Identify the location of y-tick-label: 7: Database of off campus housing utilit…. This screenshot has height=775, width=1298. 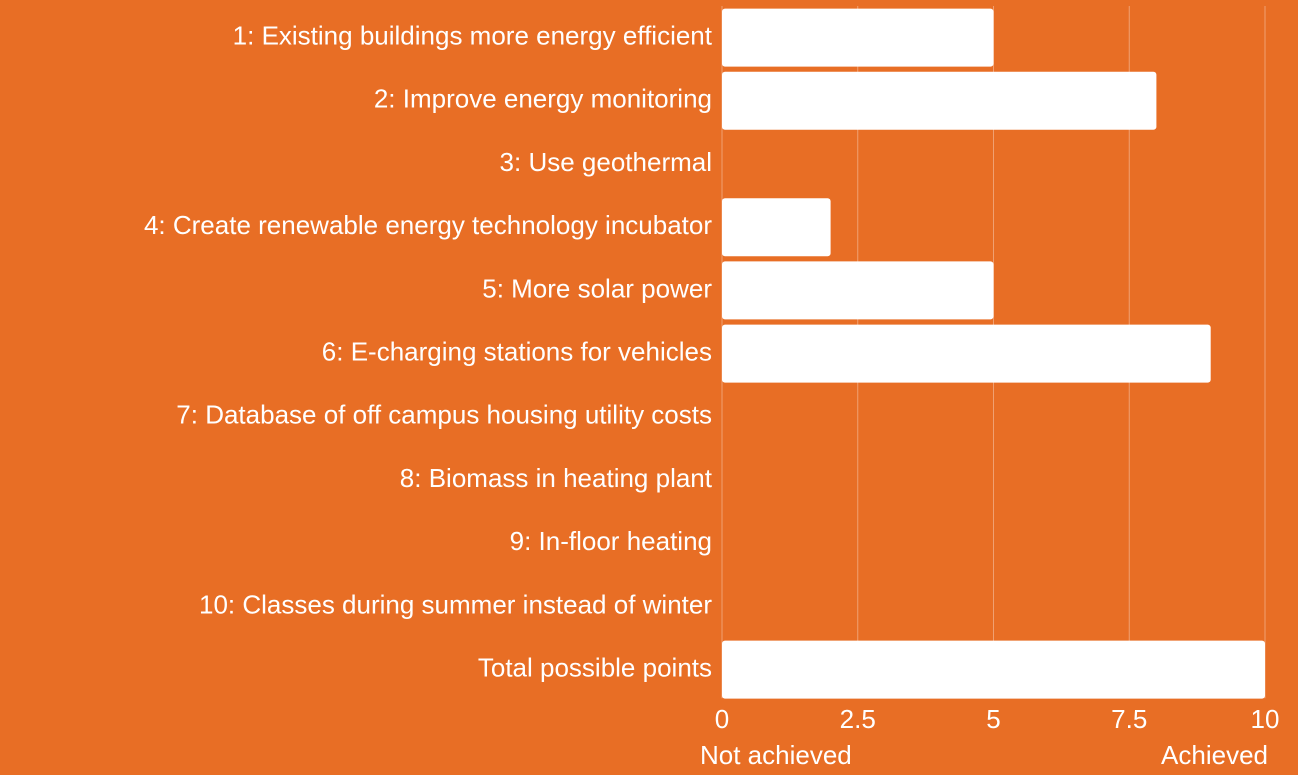
(444, 415).